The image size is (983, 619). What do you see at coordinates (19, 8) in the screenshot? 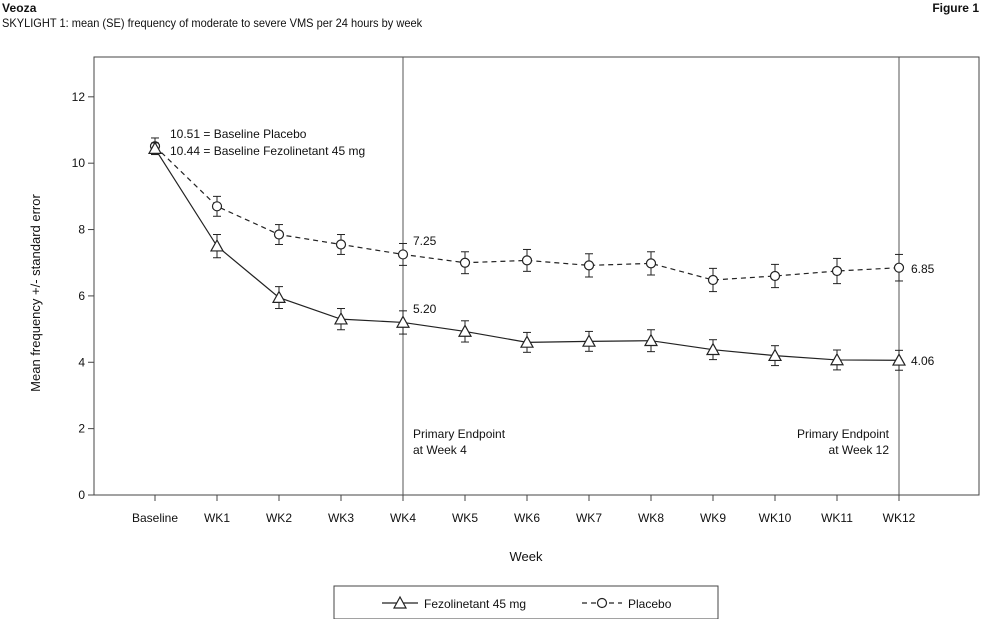
I see `brand-name: Veoza` at bounding box center [19, 8].